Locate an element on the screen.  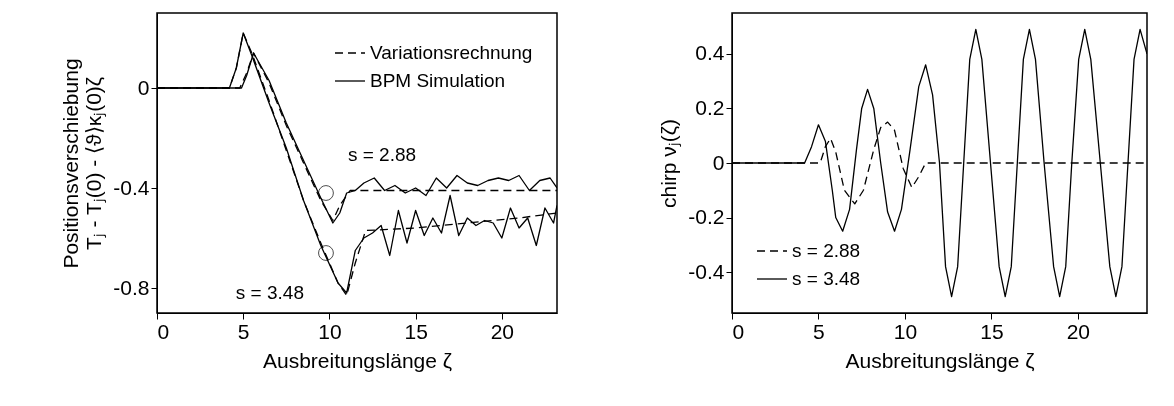
legend-label: s = 2.88 is located at coordinates (826, 250).